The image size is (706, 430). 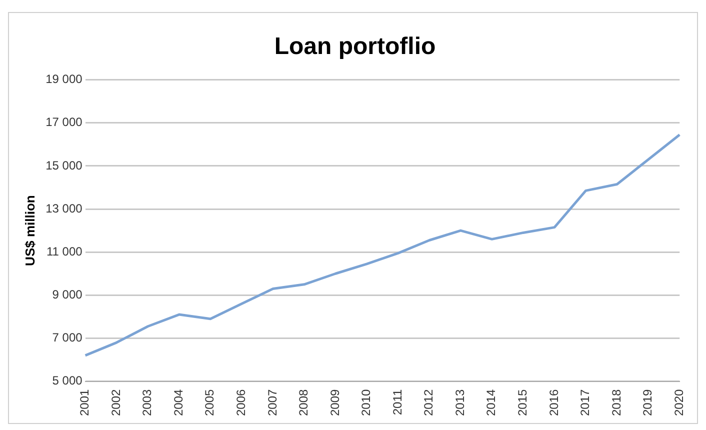 I want to click on x-tick-label: 2015, so click(x=523, y=402).